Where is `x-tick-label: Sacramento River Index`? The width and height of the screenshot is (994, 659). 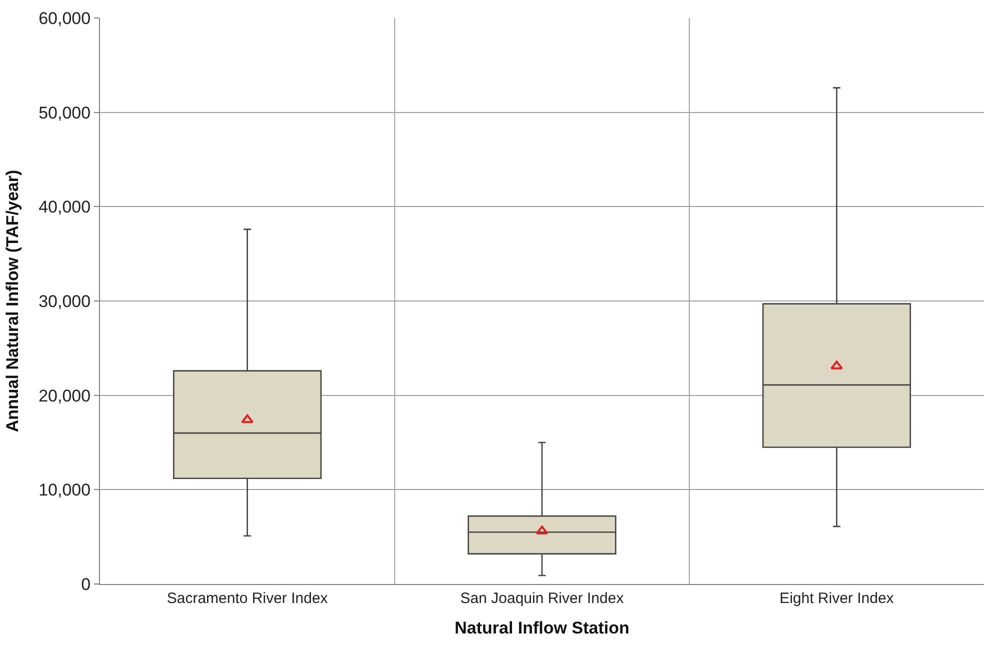 x-tick-label: Sacramento River Index is located at coordinates (247, 598).